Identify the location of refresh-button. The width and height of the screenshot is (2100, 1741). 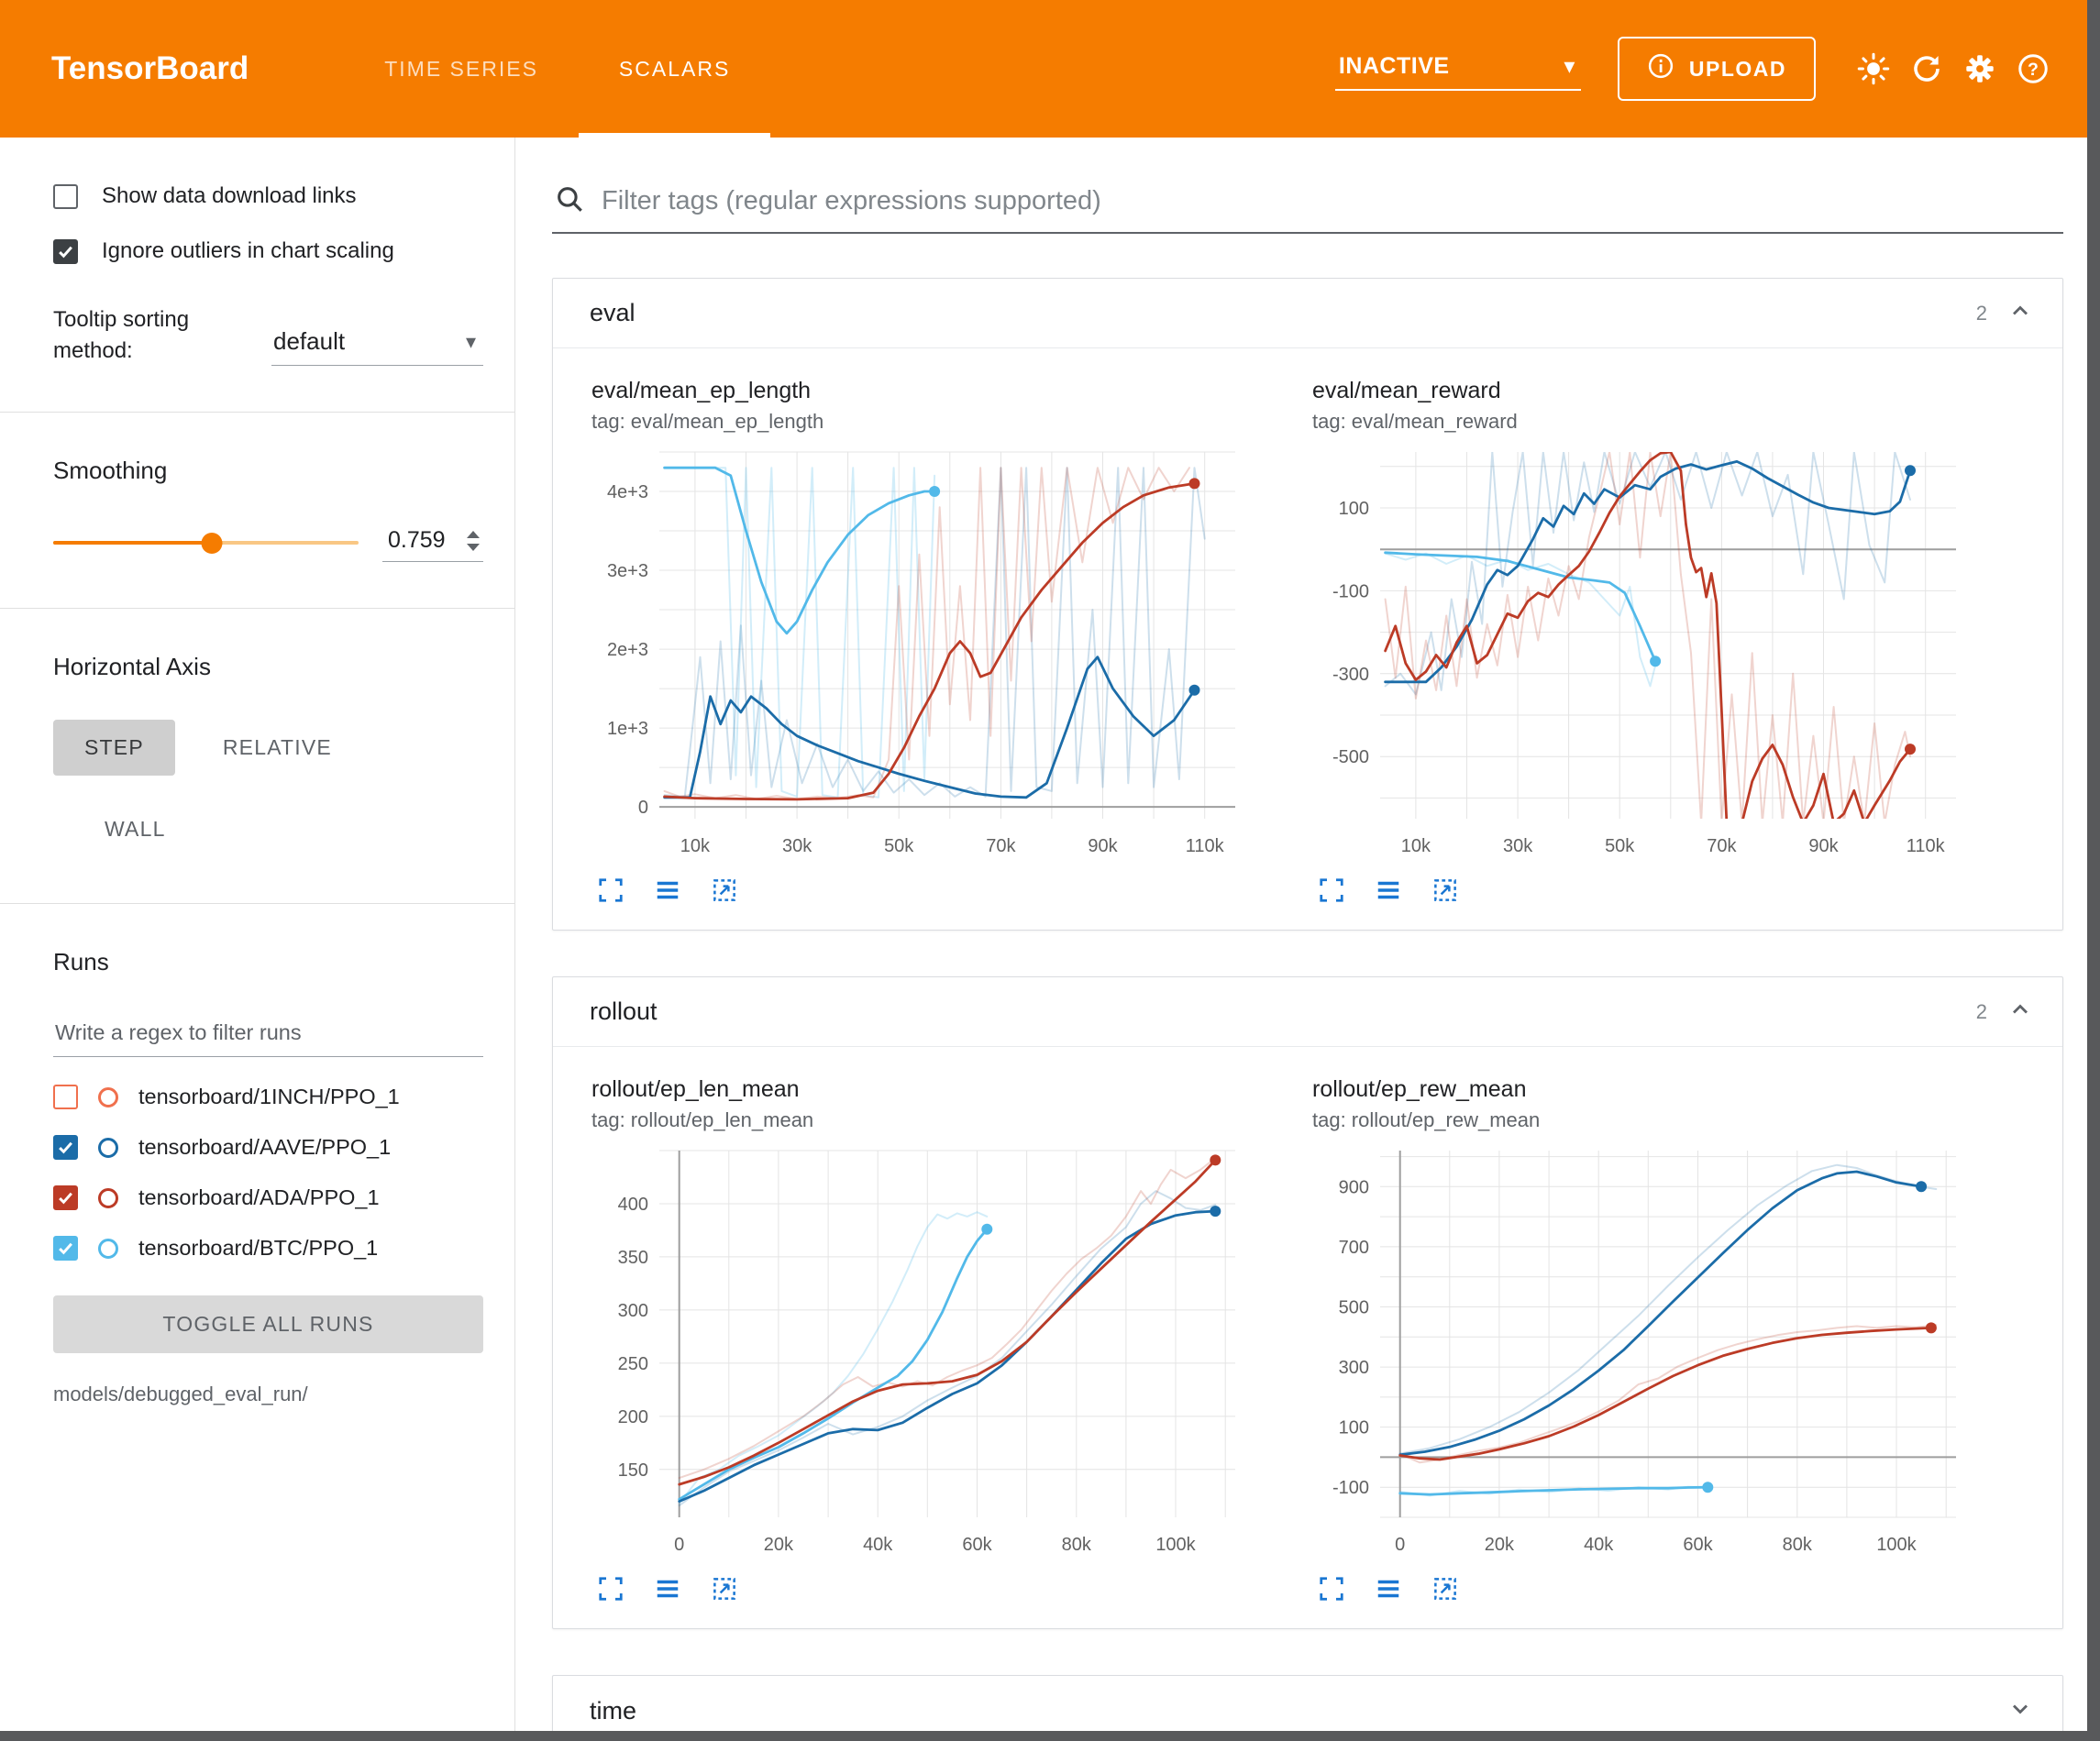
(1926, 68).